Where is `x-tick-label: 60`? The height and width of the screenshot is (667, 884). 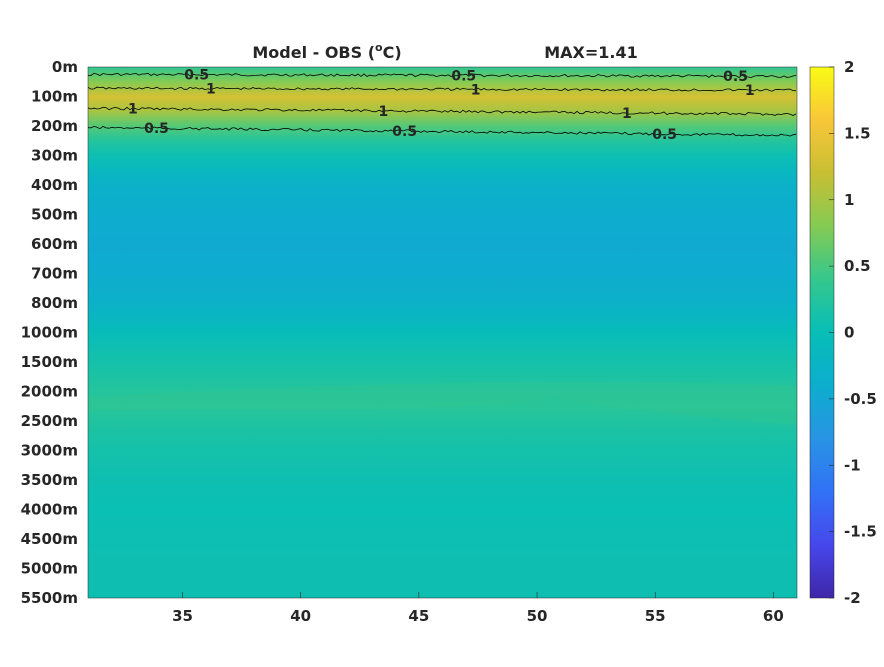 x-tick-label: 60 is located at coordinates (773, 616).